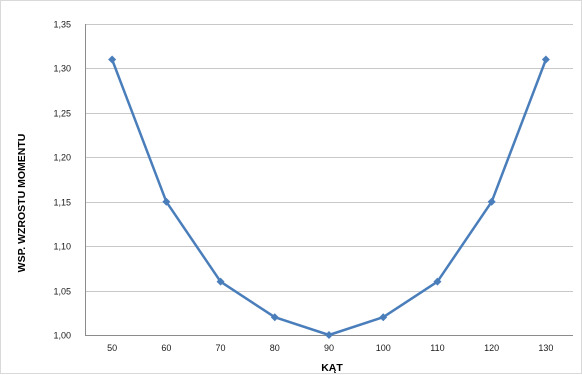 This screenshot has height=375, width=582. What do you see at coordinates (62, 114) in the screenshot?
I see `y-tick-label: 1,25` at bounding box center [62, 114].